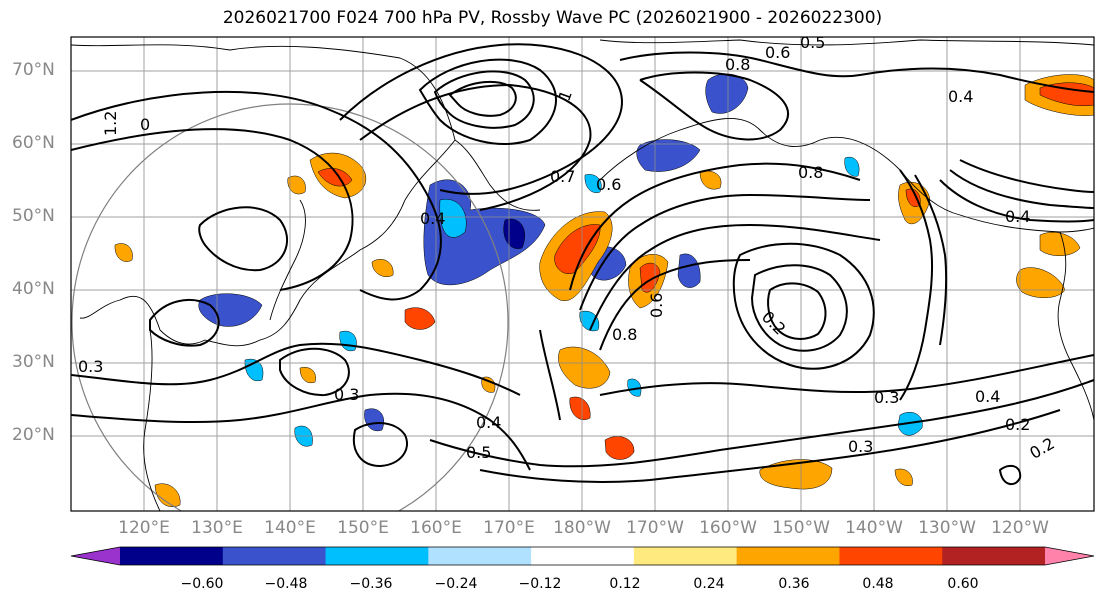 The image size is (1105, 604). I want to click on lat-label-60n: 60°N, so click(33, 143).